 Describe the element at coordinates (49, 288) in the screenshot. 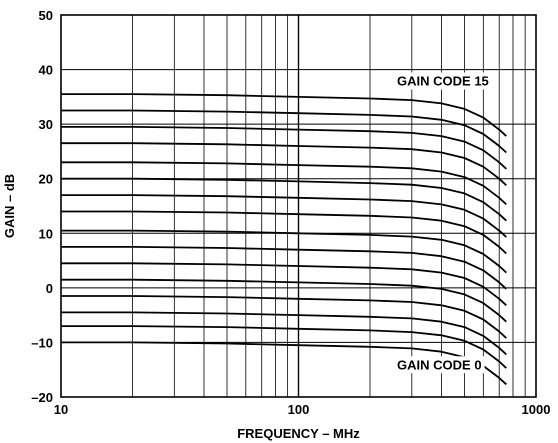

I see `y-tick-label: 0` at that location.